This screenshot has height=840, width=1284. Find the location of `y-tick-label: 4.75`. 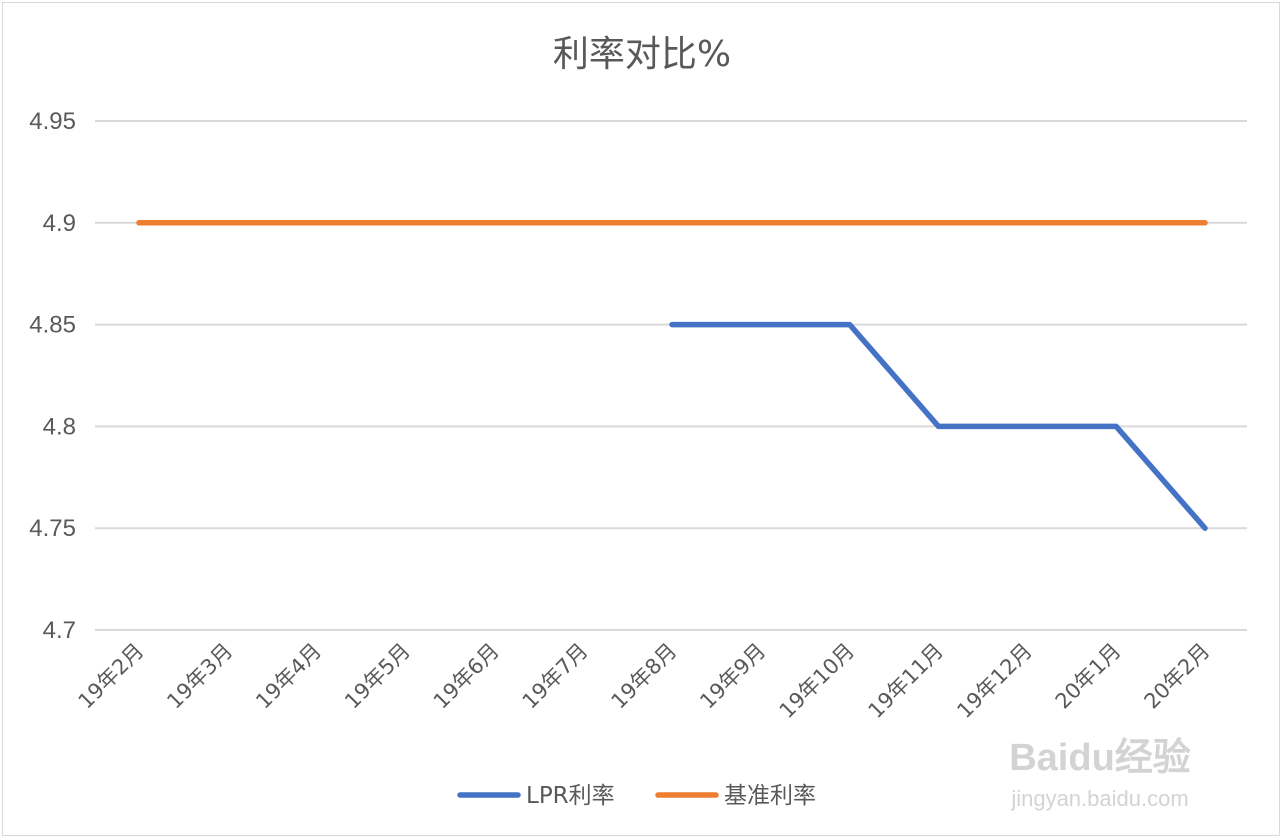

y-tick-label: 4.75 is located at coordinates (52, 528).